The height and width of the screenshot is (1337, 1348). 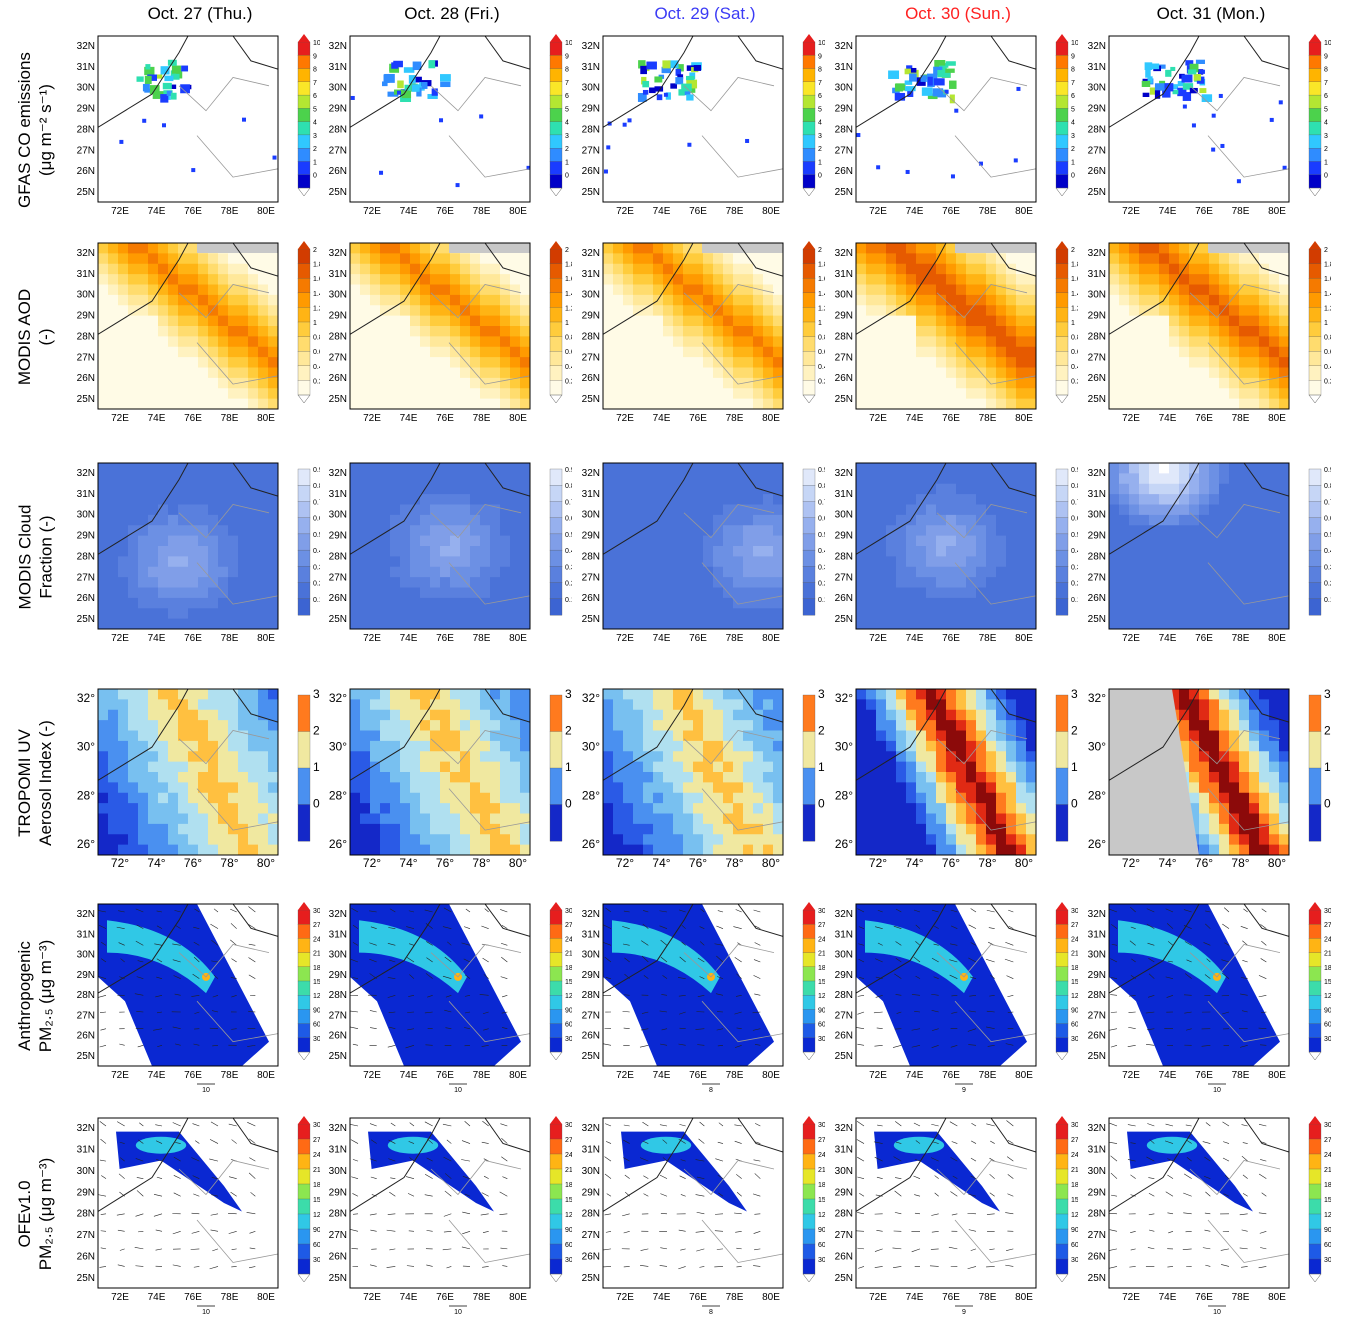 I want to click on map-field, so click(x=440, y=119).